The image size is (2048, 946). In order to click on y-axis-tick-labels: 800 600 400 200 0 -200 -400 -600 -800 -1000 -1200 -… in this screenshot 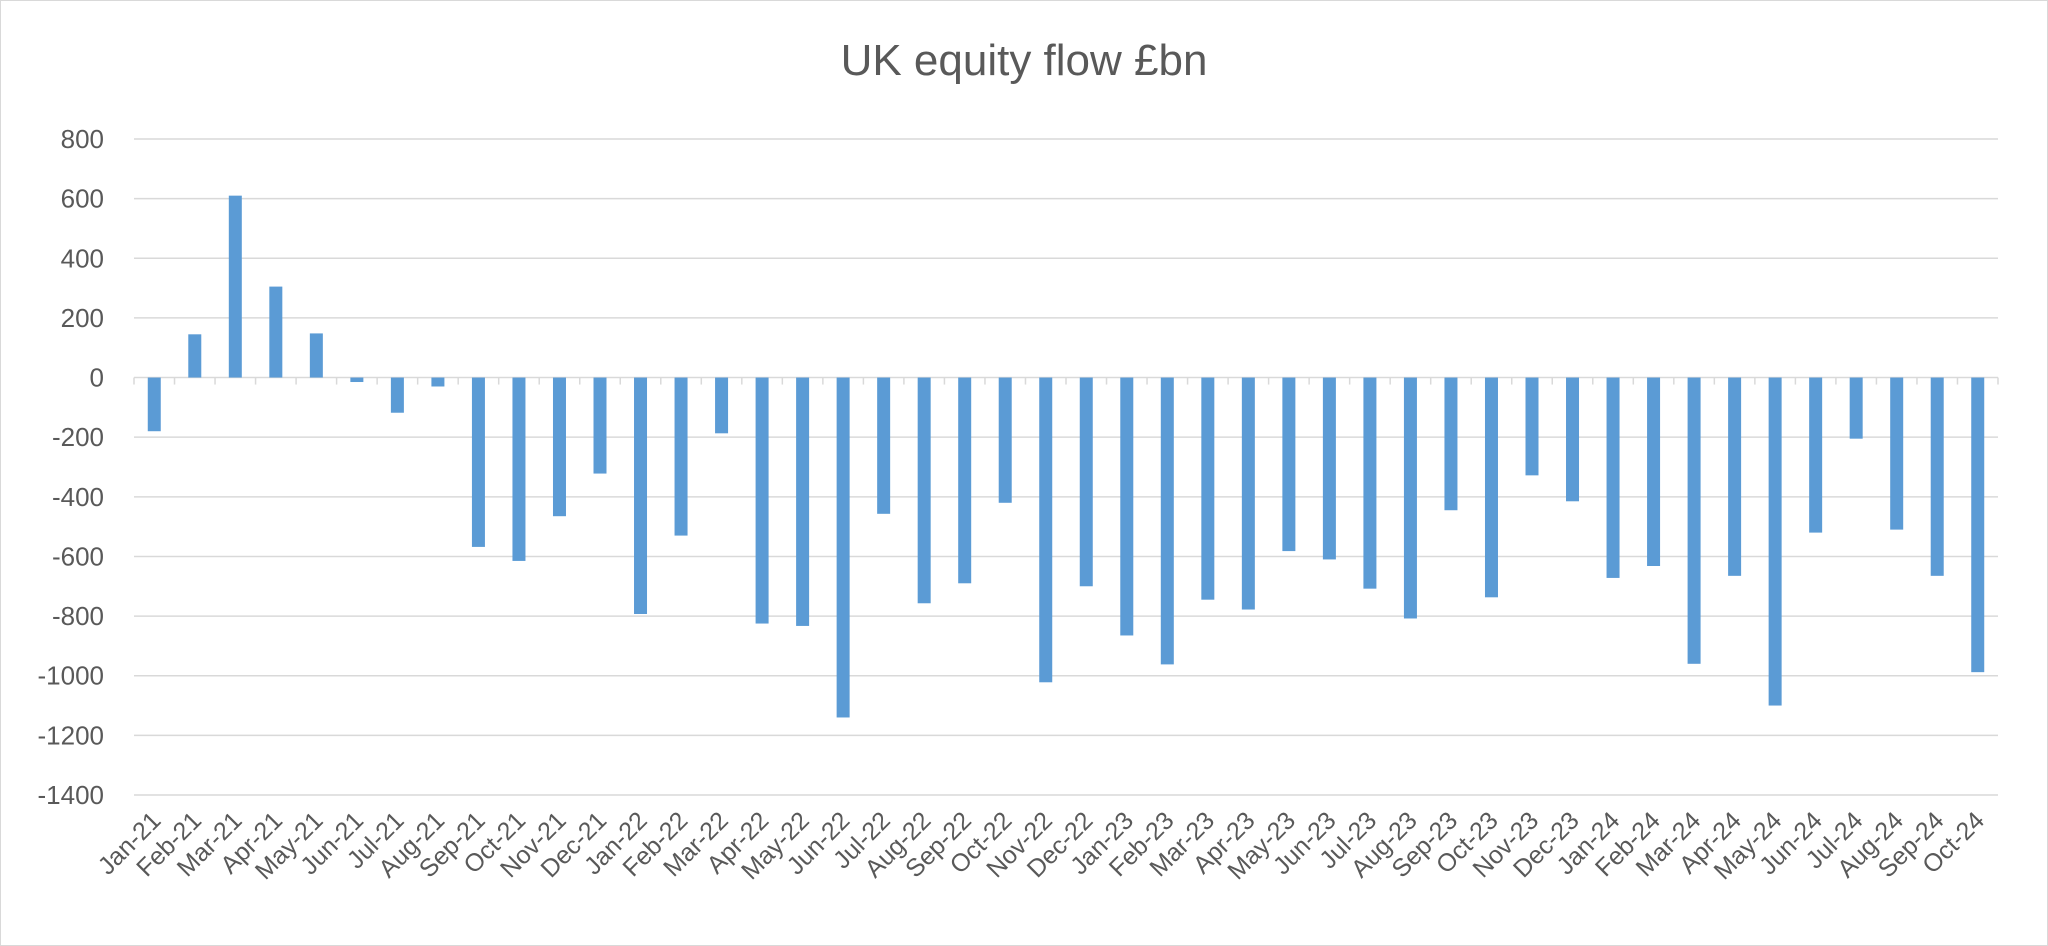, I will do `click(71, 467)`.